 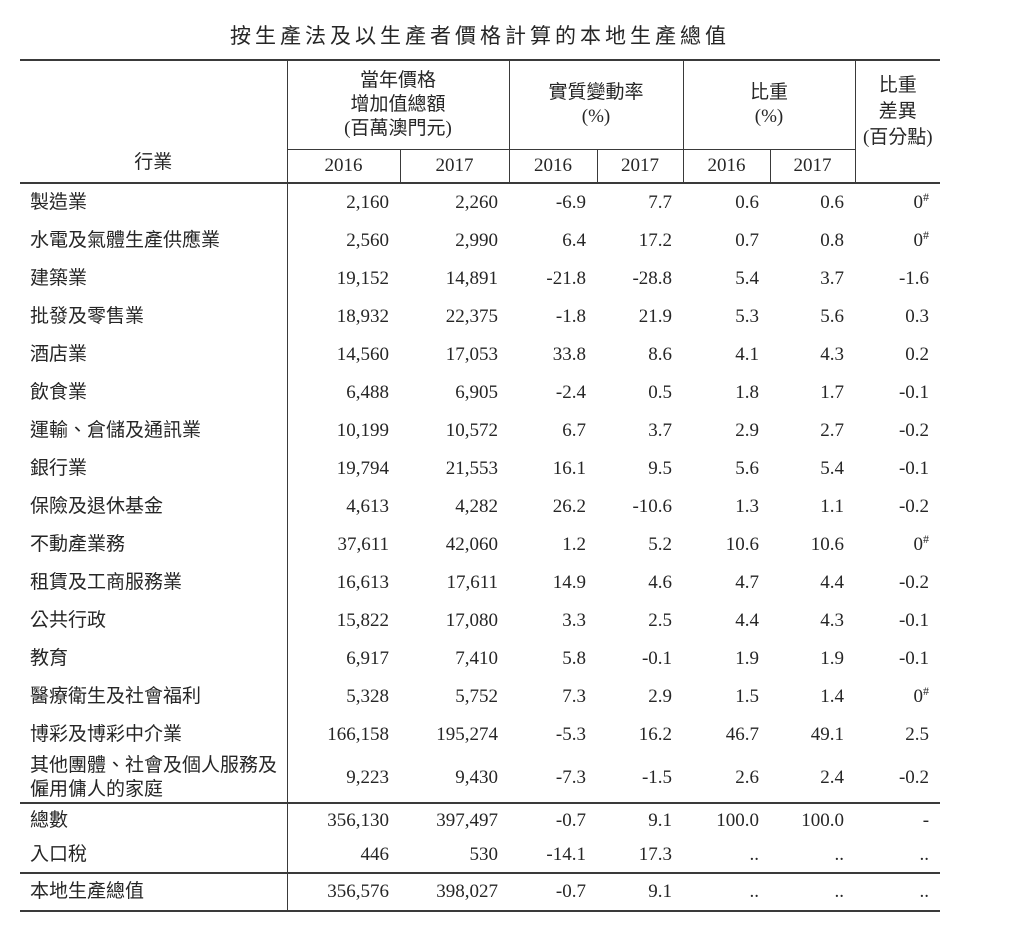 I want to click on table-row: 製造業 2,160 2,260 -6.9 7.7 0.6 0.6 0#, so click(x=480, y=202).